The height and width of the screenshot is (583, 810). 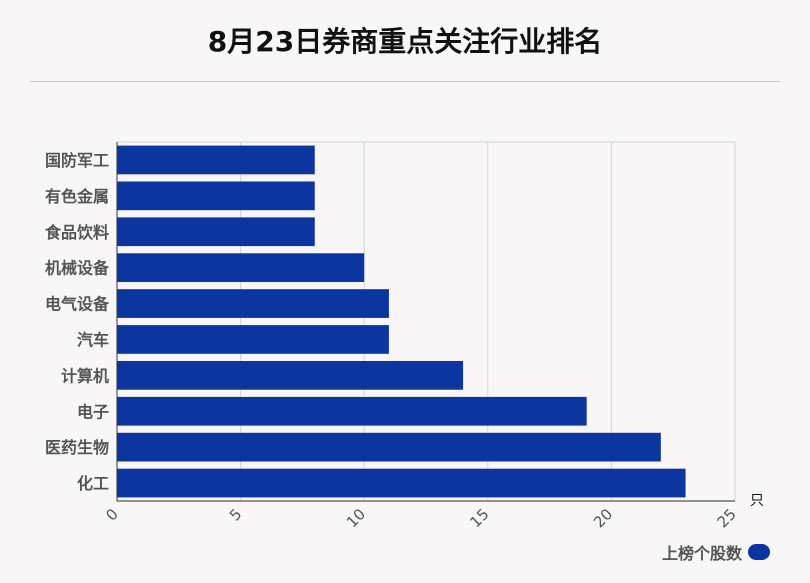 I want to click on x-tick-label: 0, so click(x=111, y=514).